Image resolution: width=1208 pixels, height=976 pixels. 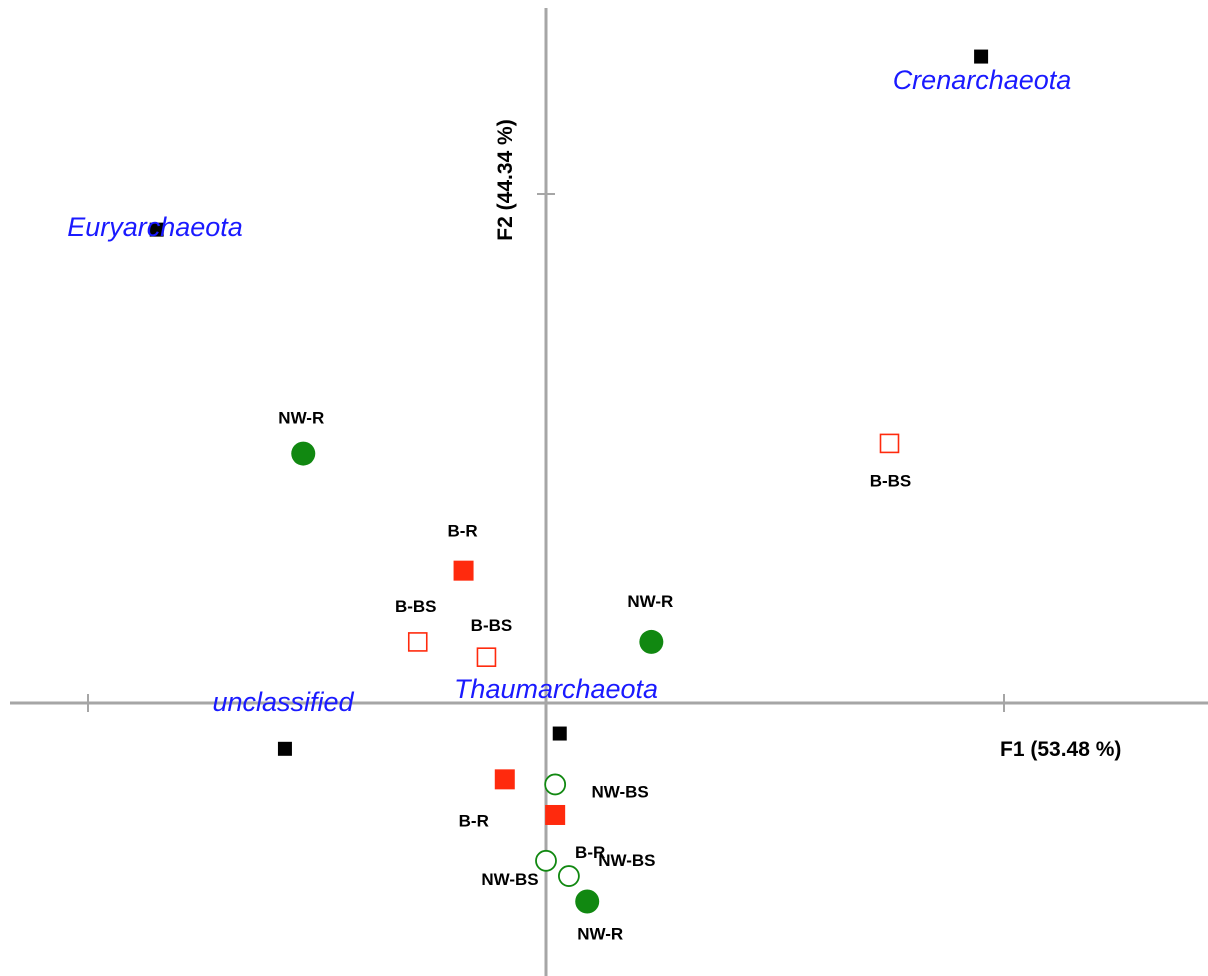 What do you see at coordinates (283, 702) in the screenshot?
I see `taxon-label: unclassified` at bounding box center [283, 702].